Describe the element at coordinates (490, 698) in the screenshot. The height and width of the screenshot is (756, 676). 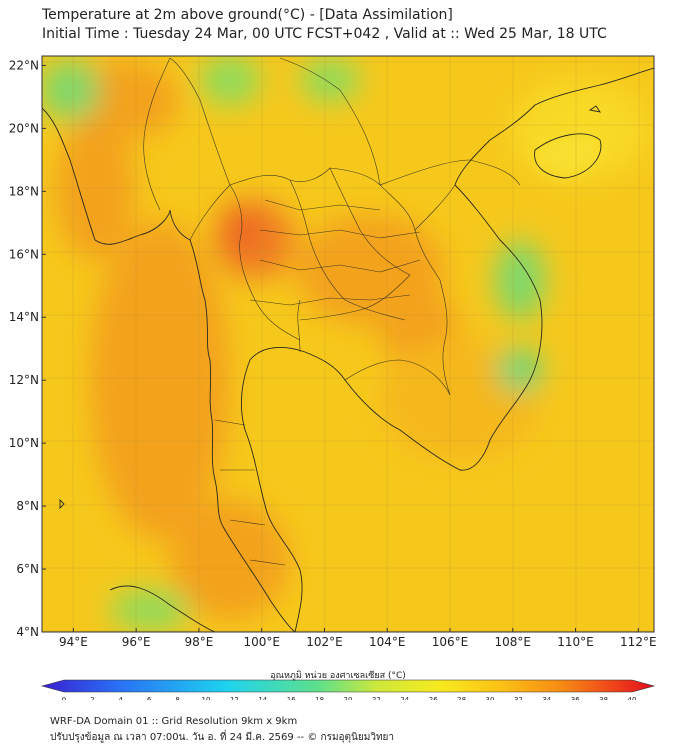
I see `colorbar-tick-label: 30` at that location.